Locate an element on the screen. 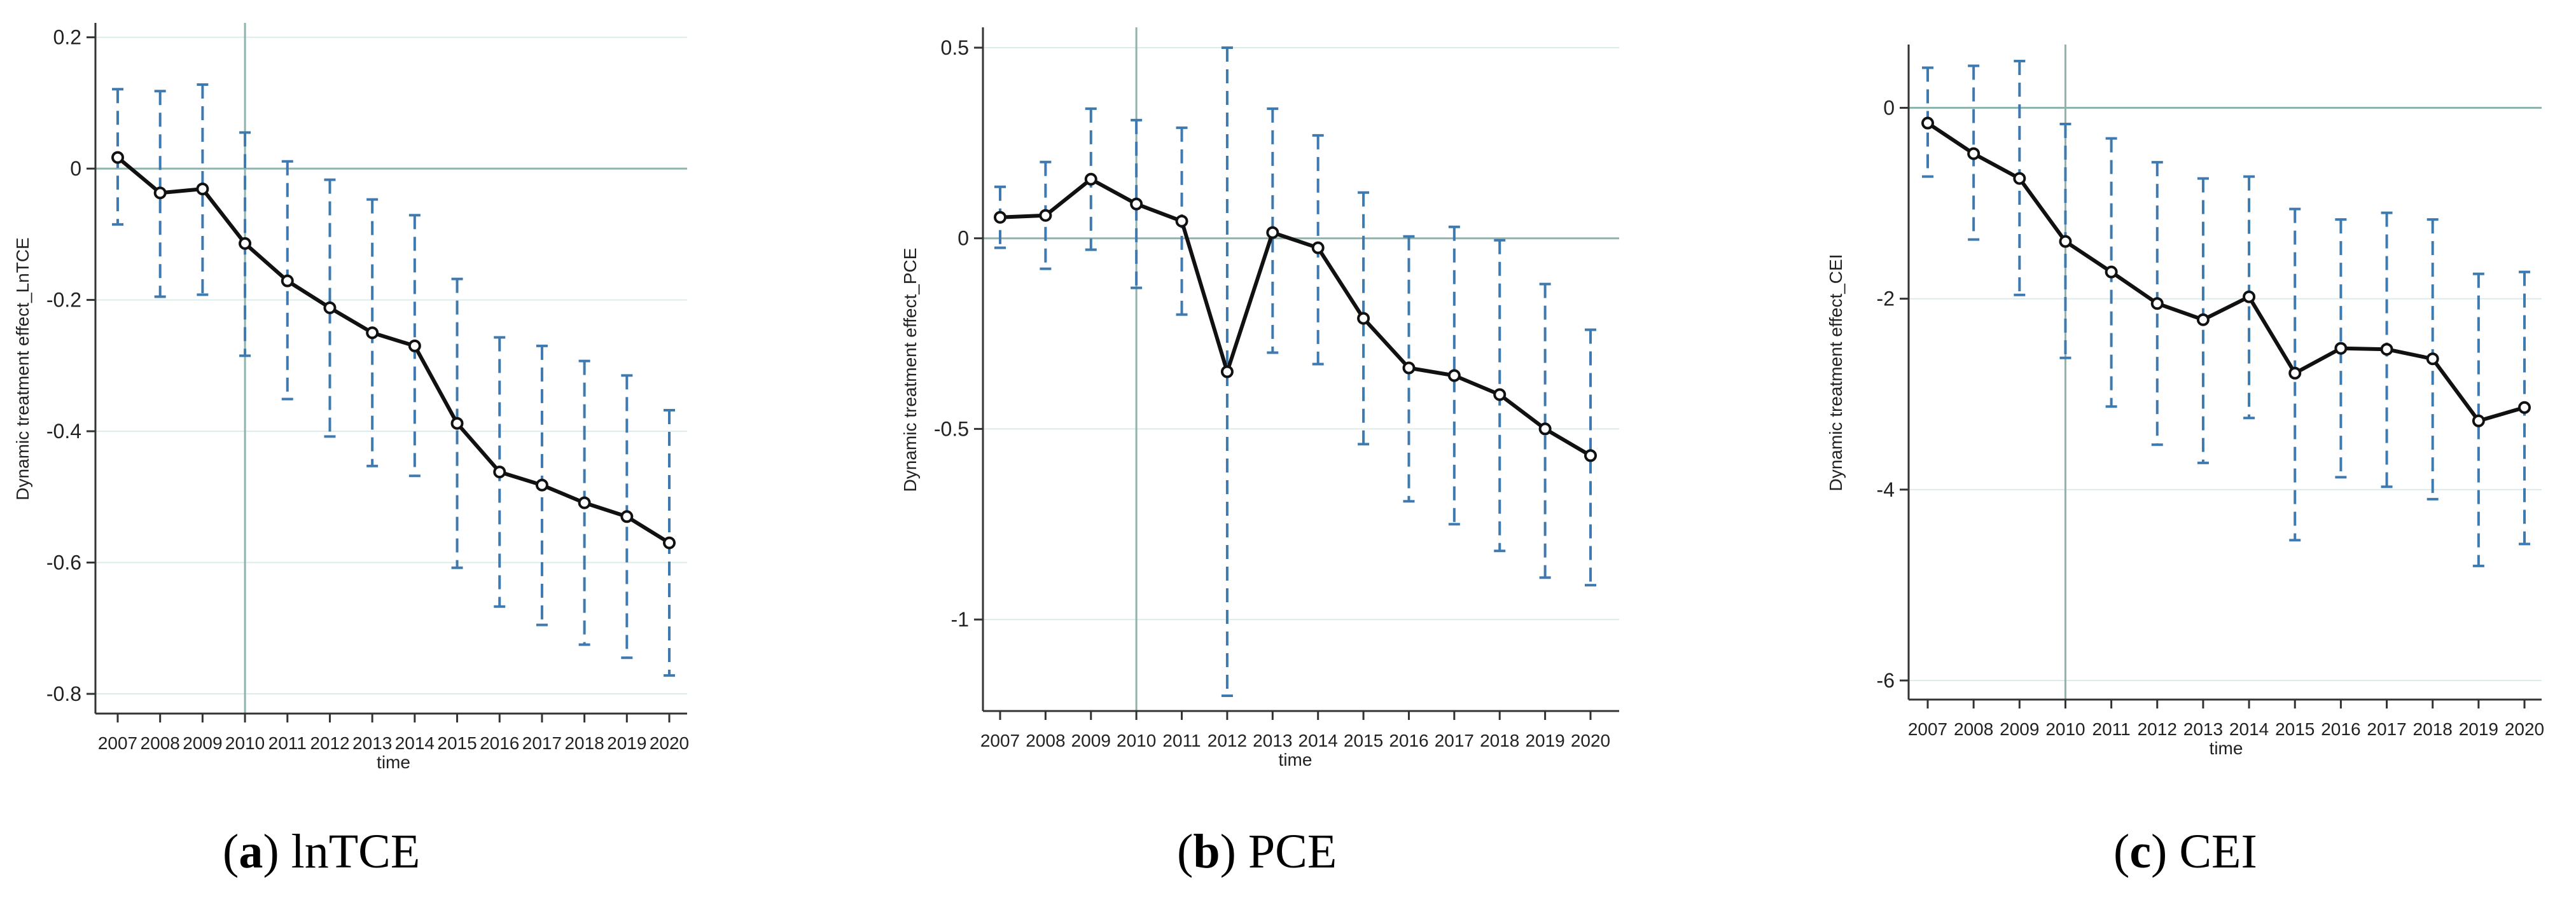 The image size is (2576, 898). ytick-label-3: -0.4 is located at coordinates (64, 431).